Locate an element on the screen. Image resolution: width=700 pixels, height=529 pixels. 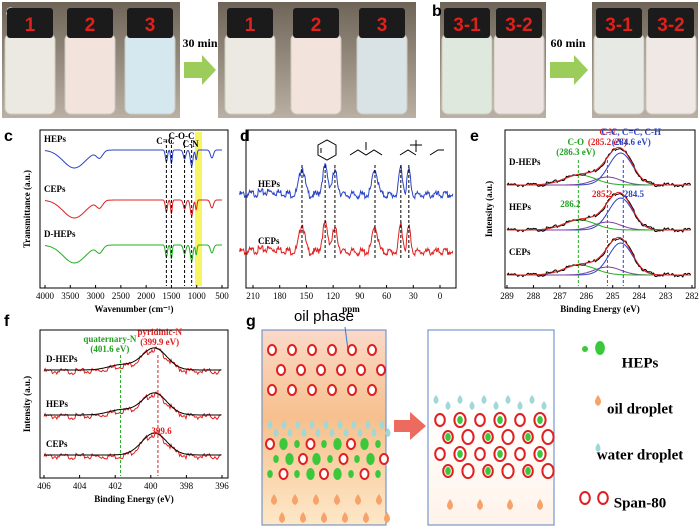
x-tick-label: 286 is located at coordinates (587, 296).